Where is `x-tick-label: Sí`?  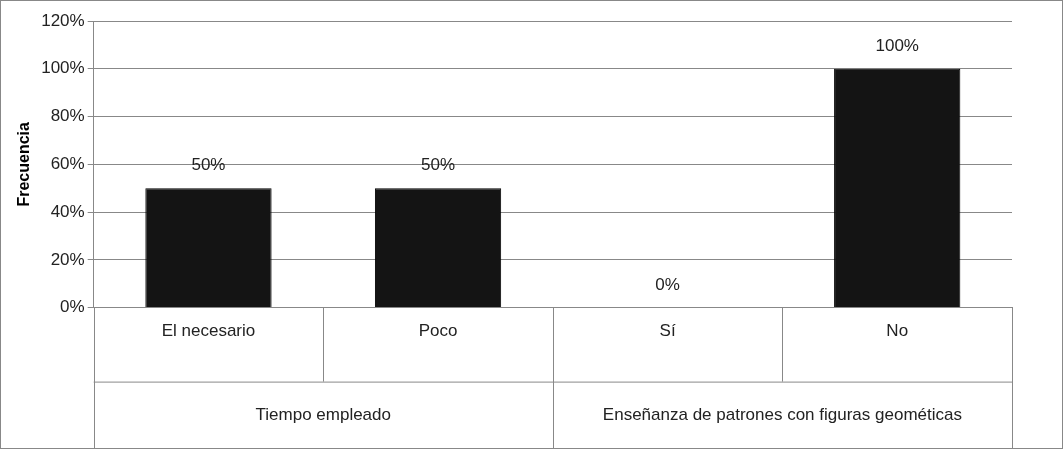 x-tick-label: Sí is located at coordinates (667, 331).